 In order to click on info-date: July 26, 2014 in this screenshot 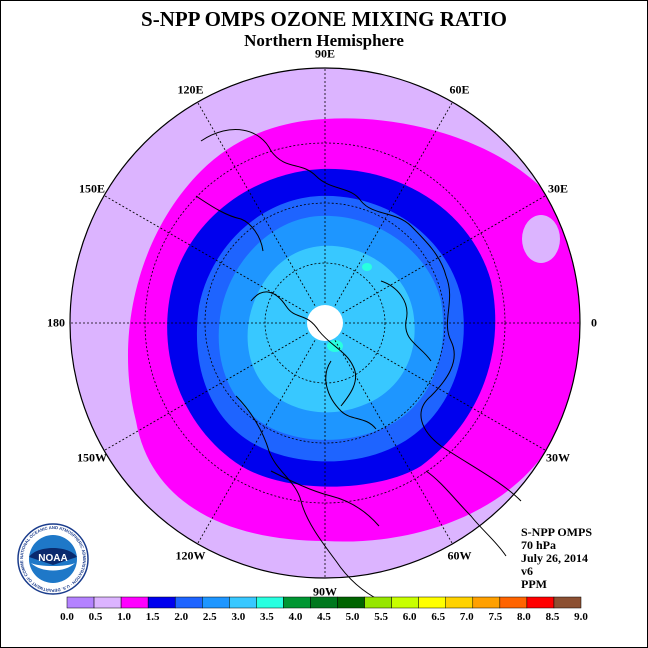, I will do `click(555, 558)`.